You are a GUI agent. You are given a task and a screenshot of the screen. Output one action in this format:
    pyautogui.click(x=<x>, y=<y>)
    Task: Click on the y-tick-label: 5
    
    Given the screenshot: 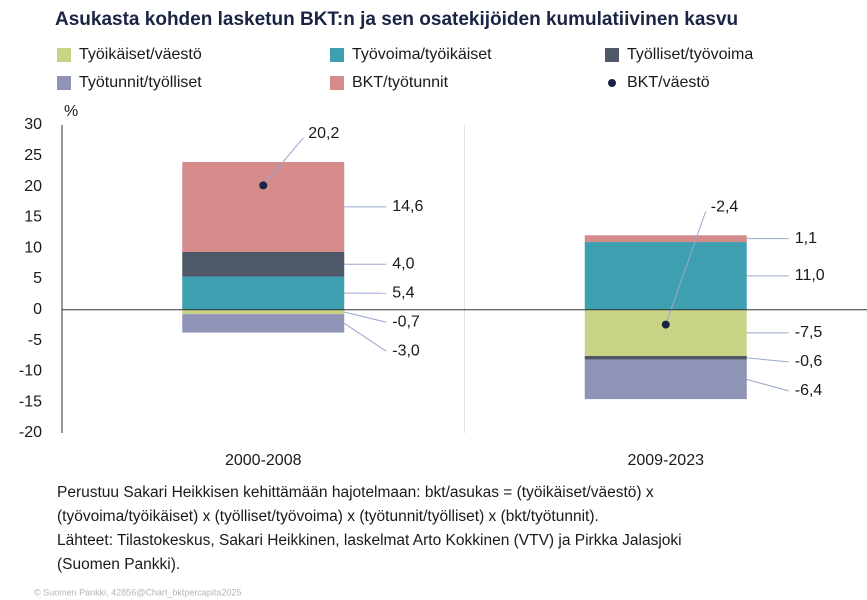 What is the action you would take?
    pyautogui.click(x=37, y=278)
    